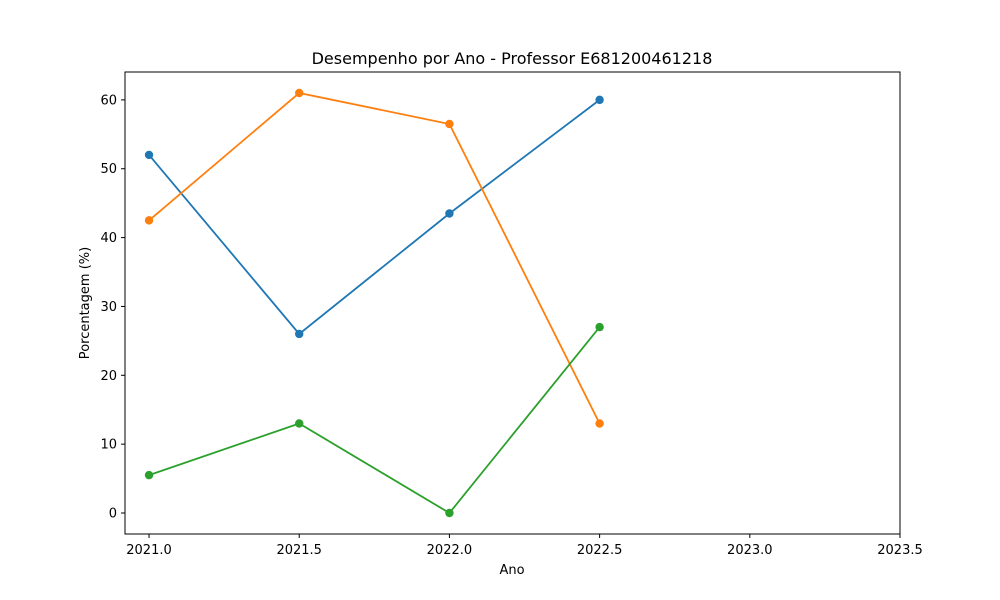 The height and width of the screenshot is (600, 1000). Describe the element at coordinates (511, 570) in the screenshot. I see `x-axis-label: Ano` at that location.